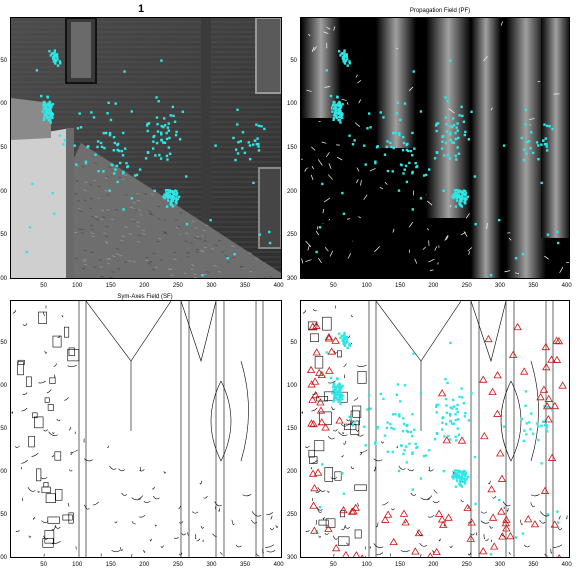 This screenshot has height=569, width=576. Describe the element at coordinates (366, 286) in the screenshot. I see `x-tick-label: 100` at that location.